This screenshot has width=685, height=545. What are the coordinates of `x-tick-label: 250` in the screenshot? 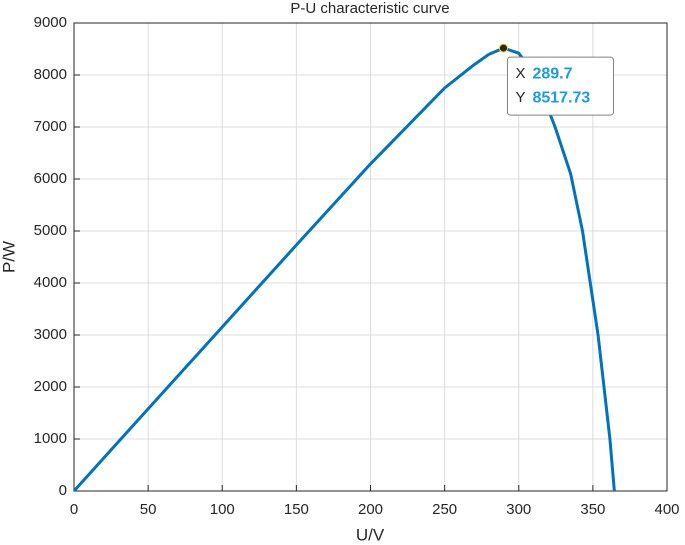 It's located at (444, 509).